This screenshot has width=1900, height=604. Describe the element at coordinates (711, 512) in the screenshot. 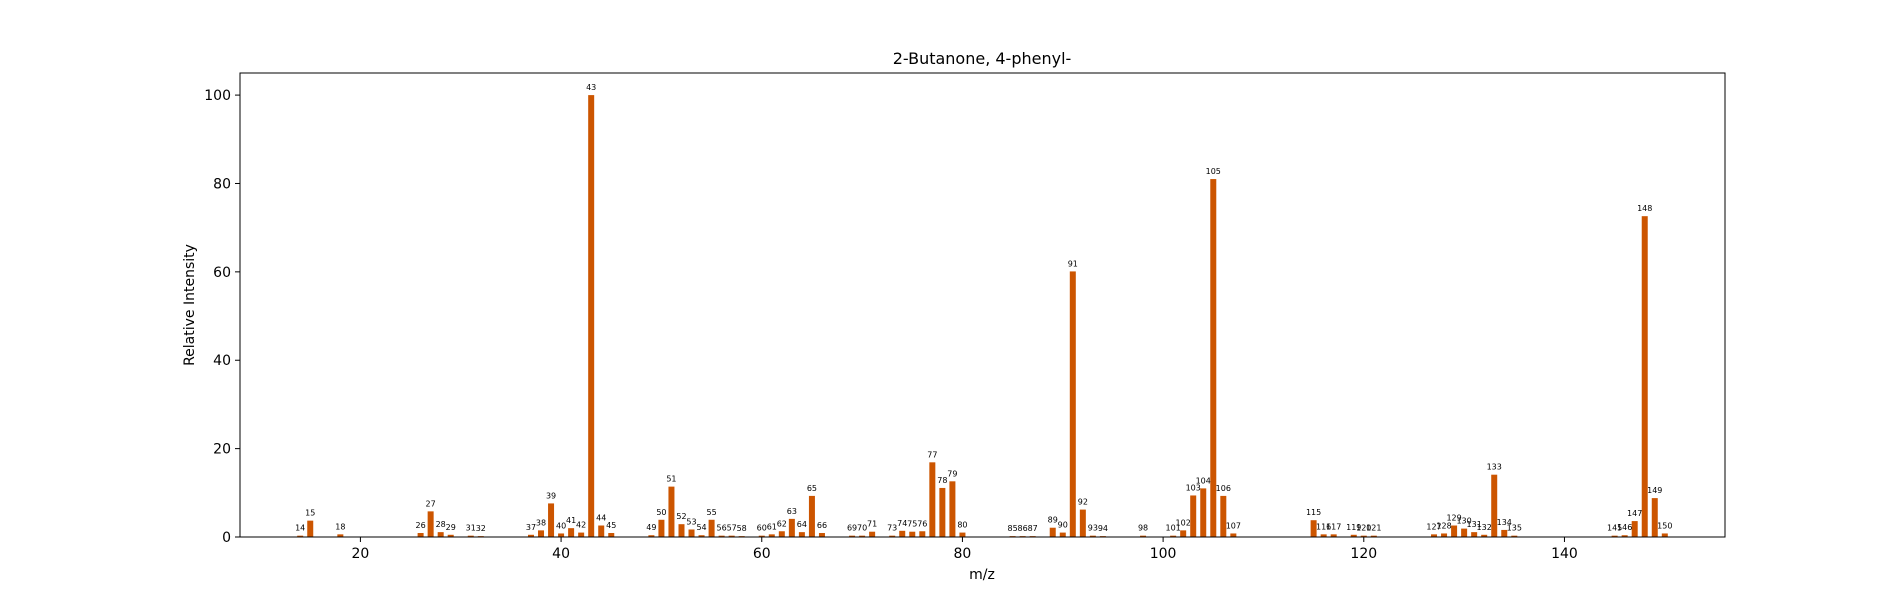

I see `data-label-mz-55: 55` at that location.